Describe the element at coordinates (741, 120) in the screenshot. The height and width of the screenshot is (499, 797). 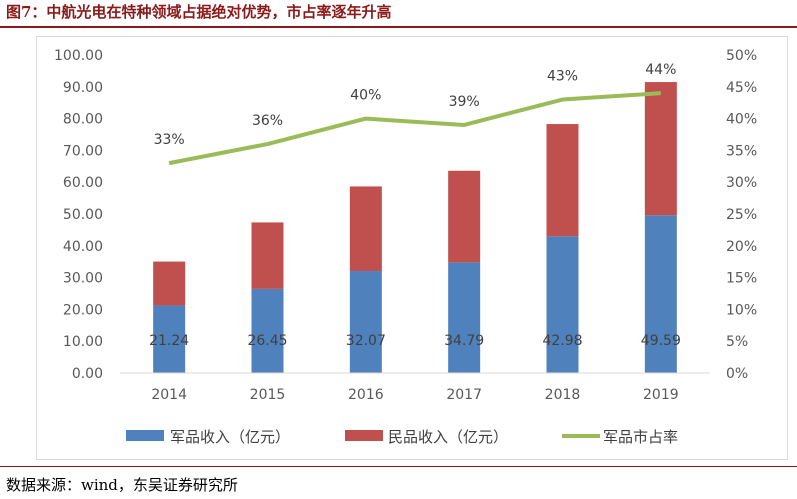
I see `y-right-tick-label: 40%` at that location.